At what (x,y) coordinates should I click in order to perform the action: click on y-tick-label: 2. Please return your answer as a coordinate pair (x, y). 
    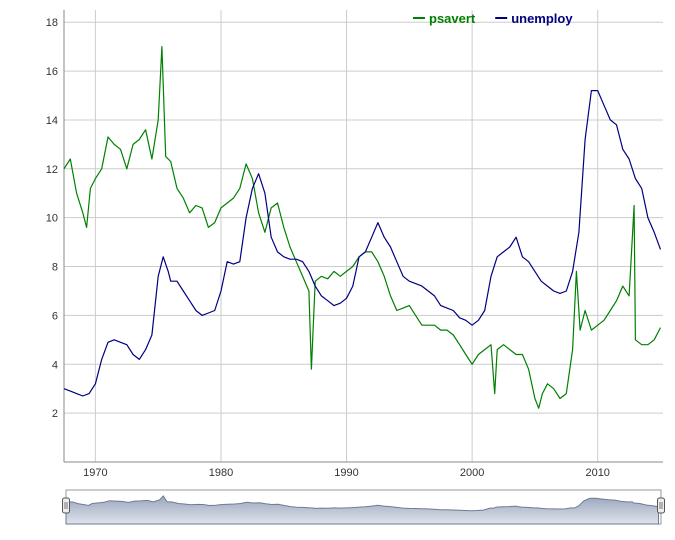
    Looking at the image, I should click on (55, 414).